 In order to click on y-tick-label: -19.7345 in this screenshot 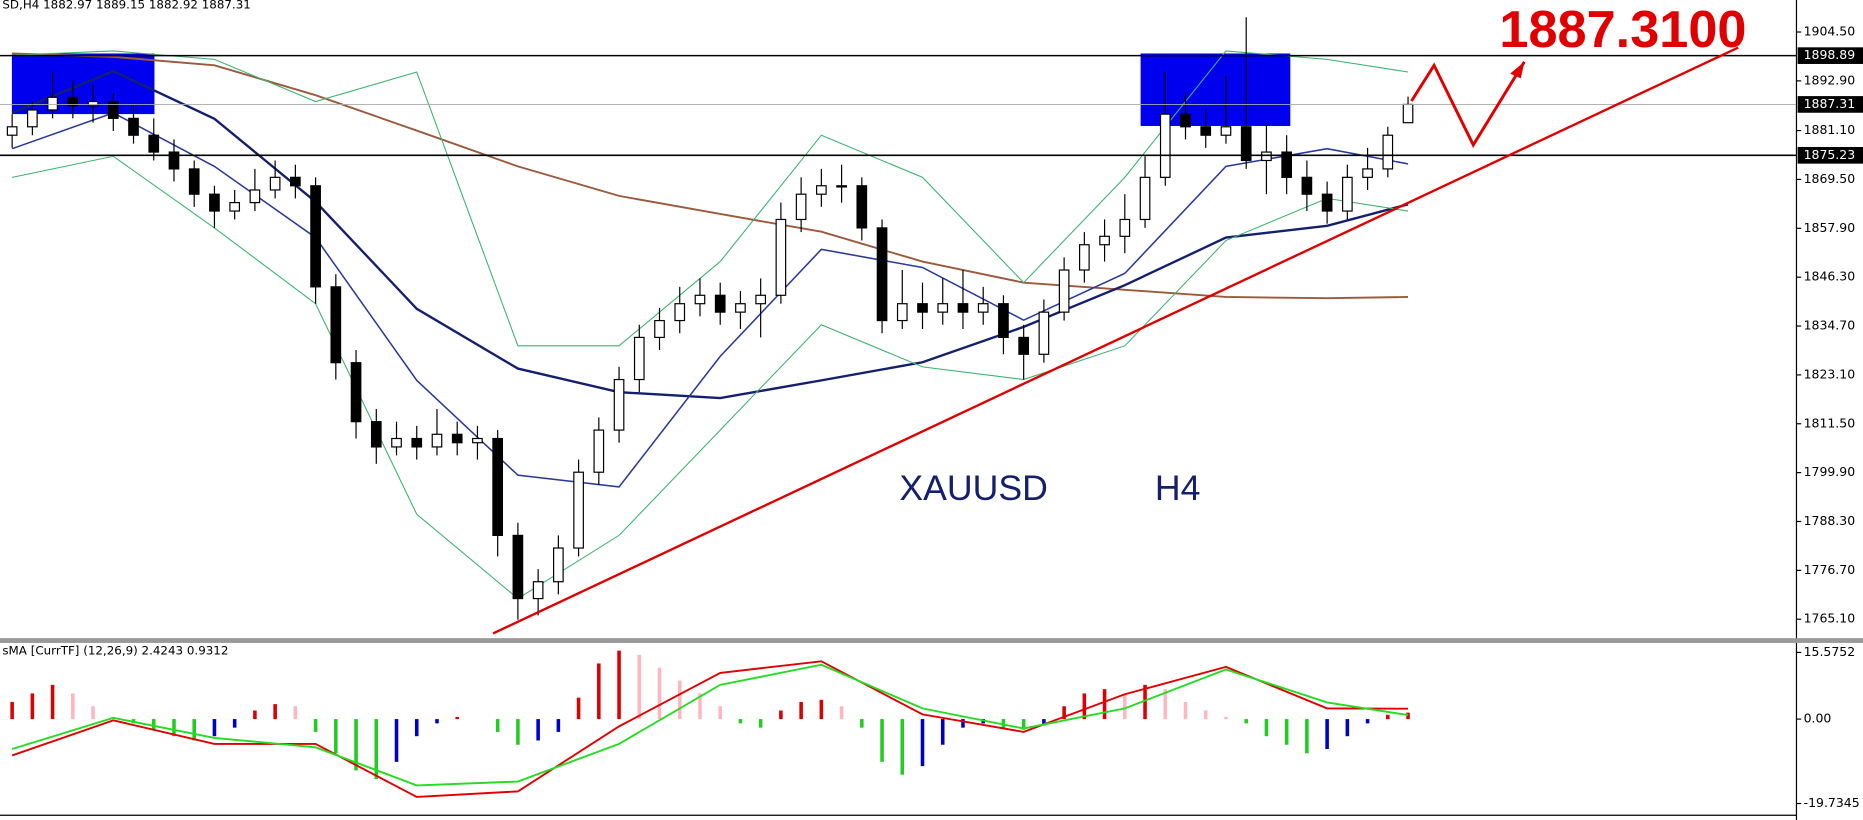, I will do `click(1832, 802)`.